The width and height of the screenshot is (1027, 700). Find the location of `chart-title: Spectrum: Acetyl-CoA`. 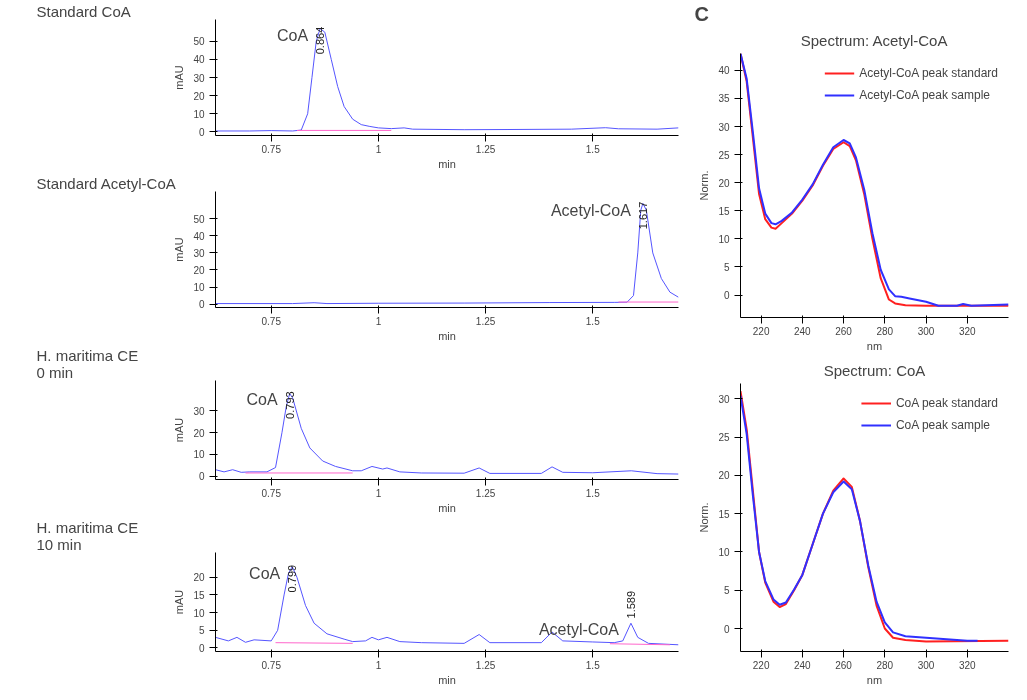

chart-title: Spectrum: Acetyl-CoA is located at coordinates (874, 40).